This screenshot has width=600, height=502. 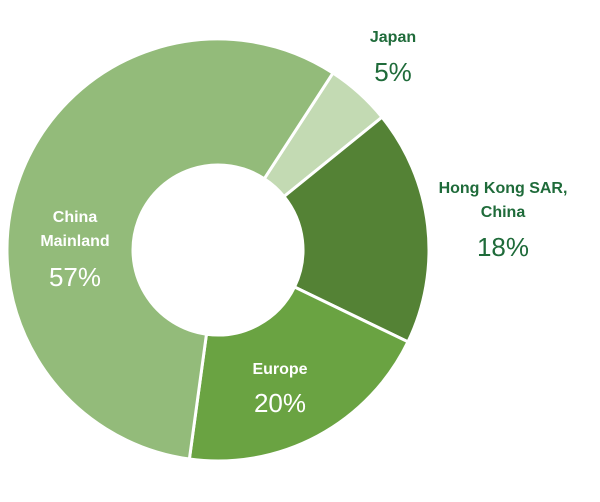 What do you see at coordinates (280, 403) in the screenshot?
I see `value-label: 20%` at bounding box center [280, 403].